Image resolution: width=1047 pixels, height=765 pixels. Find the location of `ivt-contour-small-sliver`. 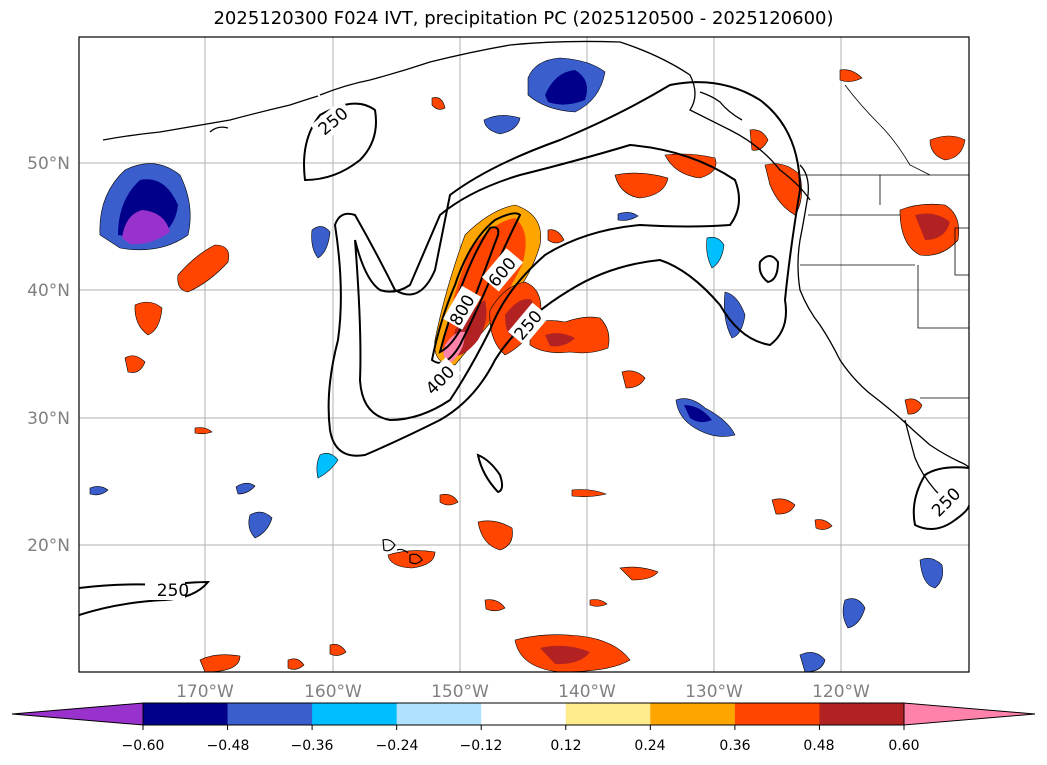

ivt-contour-small-sliver is located at coordinates (490, 473).